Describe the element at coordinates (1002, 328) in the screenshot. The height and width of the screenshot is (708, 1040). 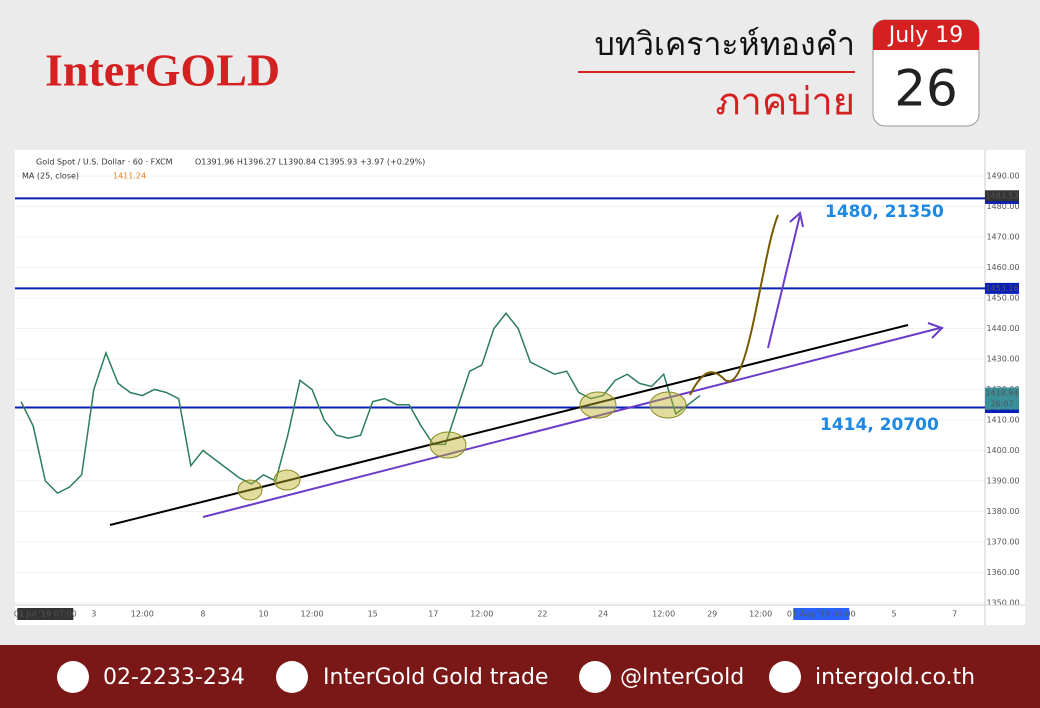
I see `y-tick-label: 1440.00` at that location.